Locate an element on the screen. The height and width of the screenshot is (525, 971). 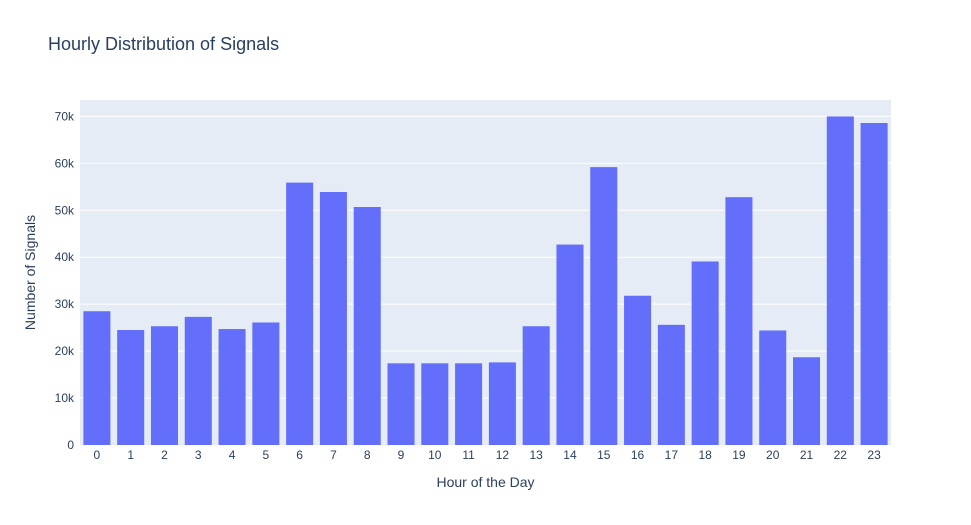
x-tick-label: 7 is located at coordinates (333, 455).